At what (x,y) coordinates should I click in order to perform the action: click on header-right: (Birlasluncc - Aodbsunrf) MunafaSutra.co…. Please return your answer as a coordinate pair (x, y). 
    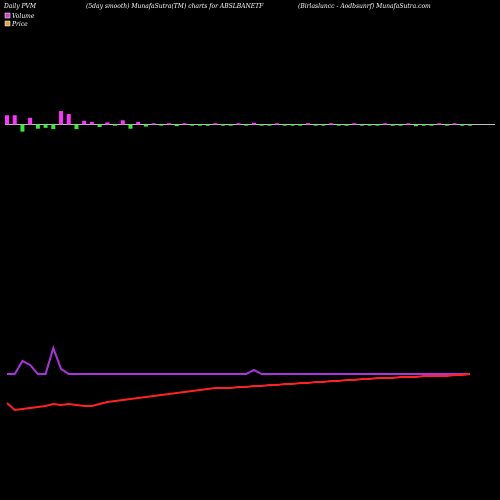
    Looking at the image, I should click on (364, 6).